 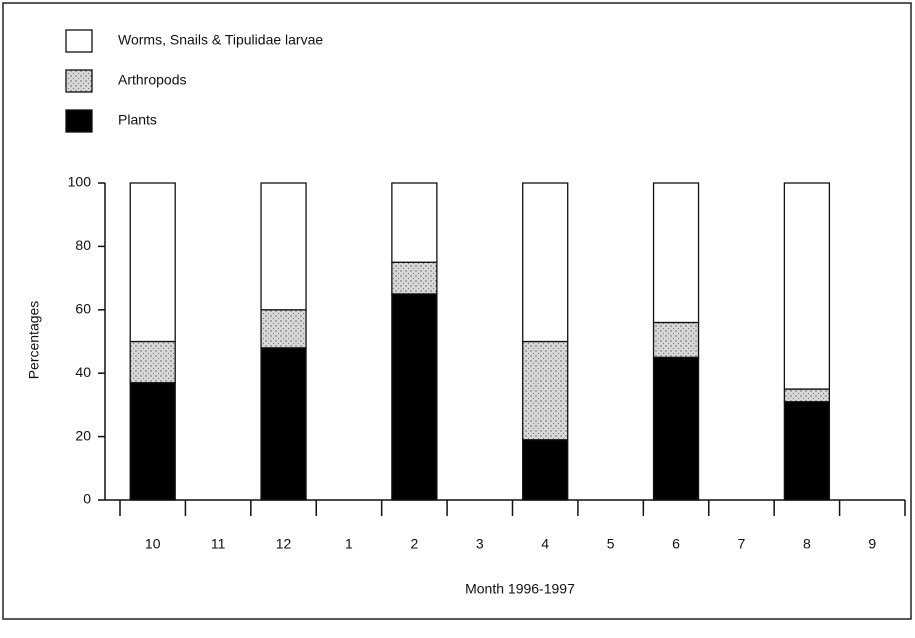 What do you see at coordinates (83, 372) in the screenshot?
I see `y-tick-label: 40` at bounding box center [83, 372].